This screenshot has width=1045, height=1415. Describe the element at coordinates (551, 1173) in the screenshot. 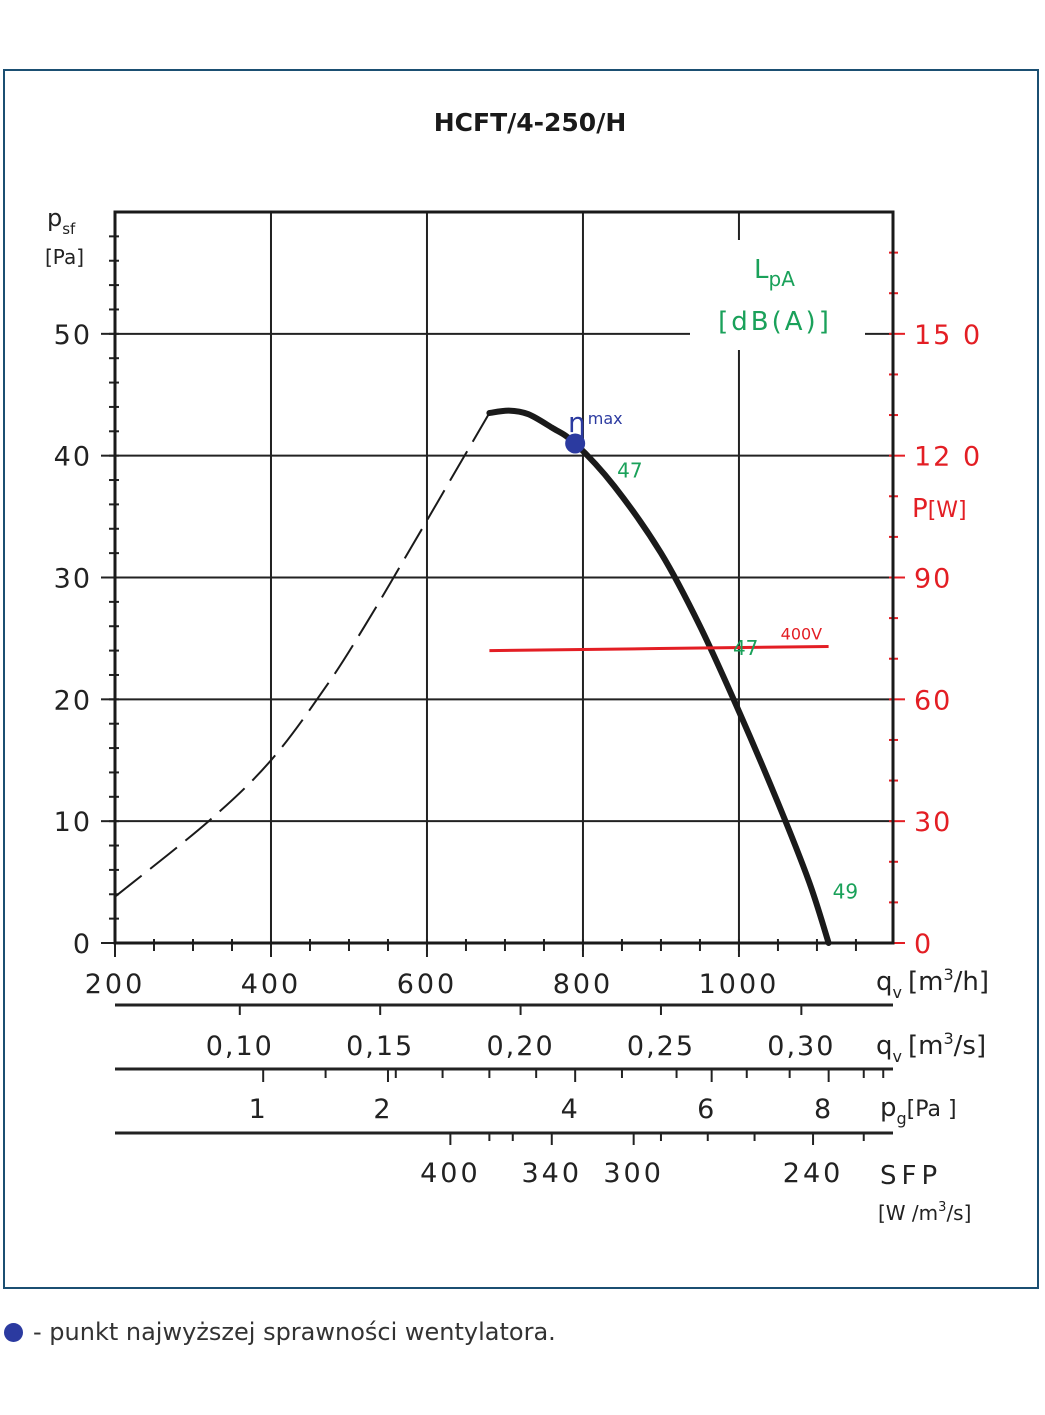

I see `sfp-tick-label: 340` at that location.